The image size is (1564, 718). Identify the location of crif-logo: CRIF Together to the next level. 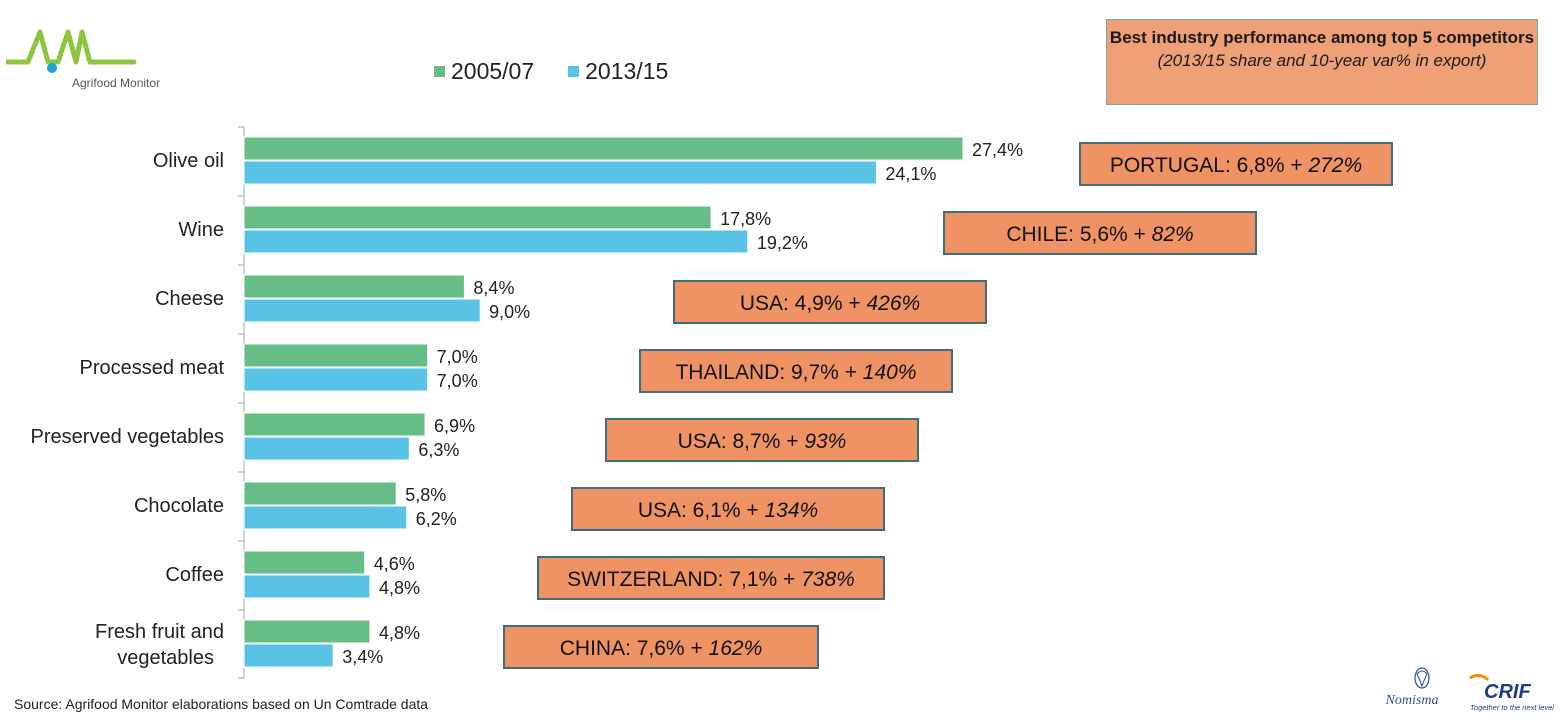
(1511, 692).